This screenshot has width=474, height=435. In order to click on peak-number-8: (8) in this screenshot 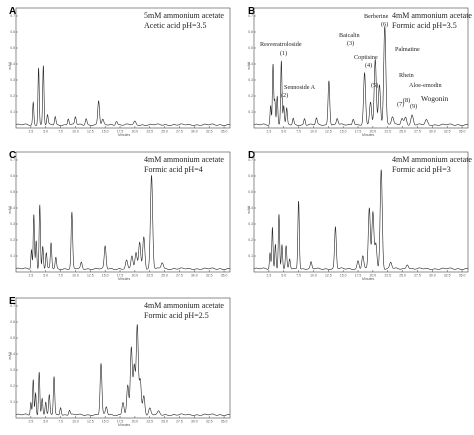, I will do `click(407, 100)`.